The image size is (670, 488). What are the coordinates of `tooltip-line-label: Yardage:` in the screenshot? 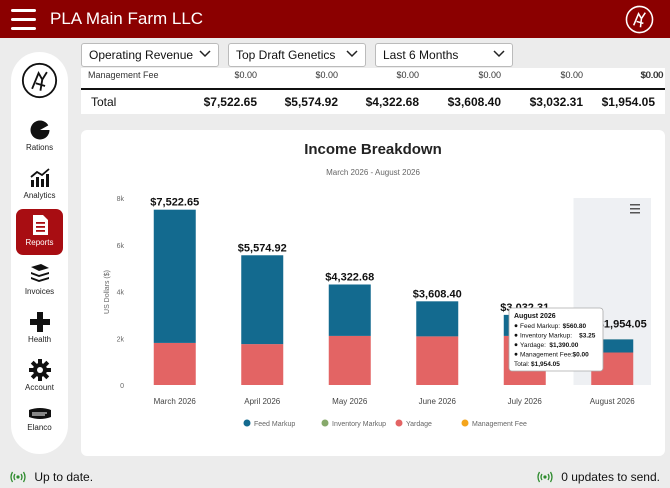 It's located at (533, 345).